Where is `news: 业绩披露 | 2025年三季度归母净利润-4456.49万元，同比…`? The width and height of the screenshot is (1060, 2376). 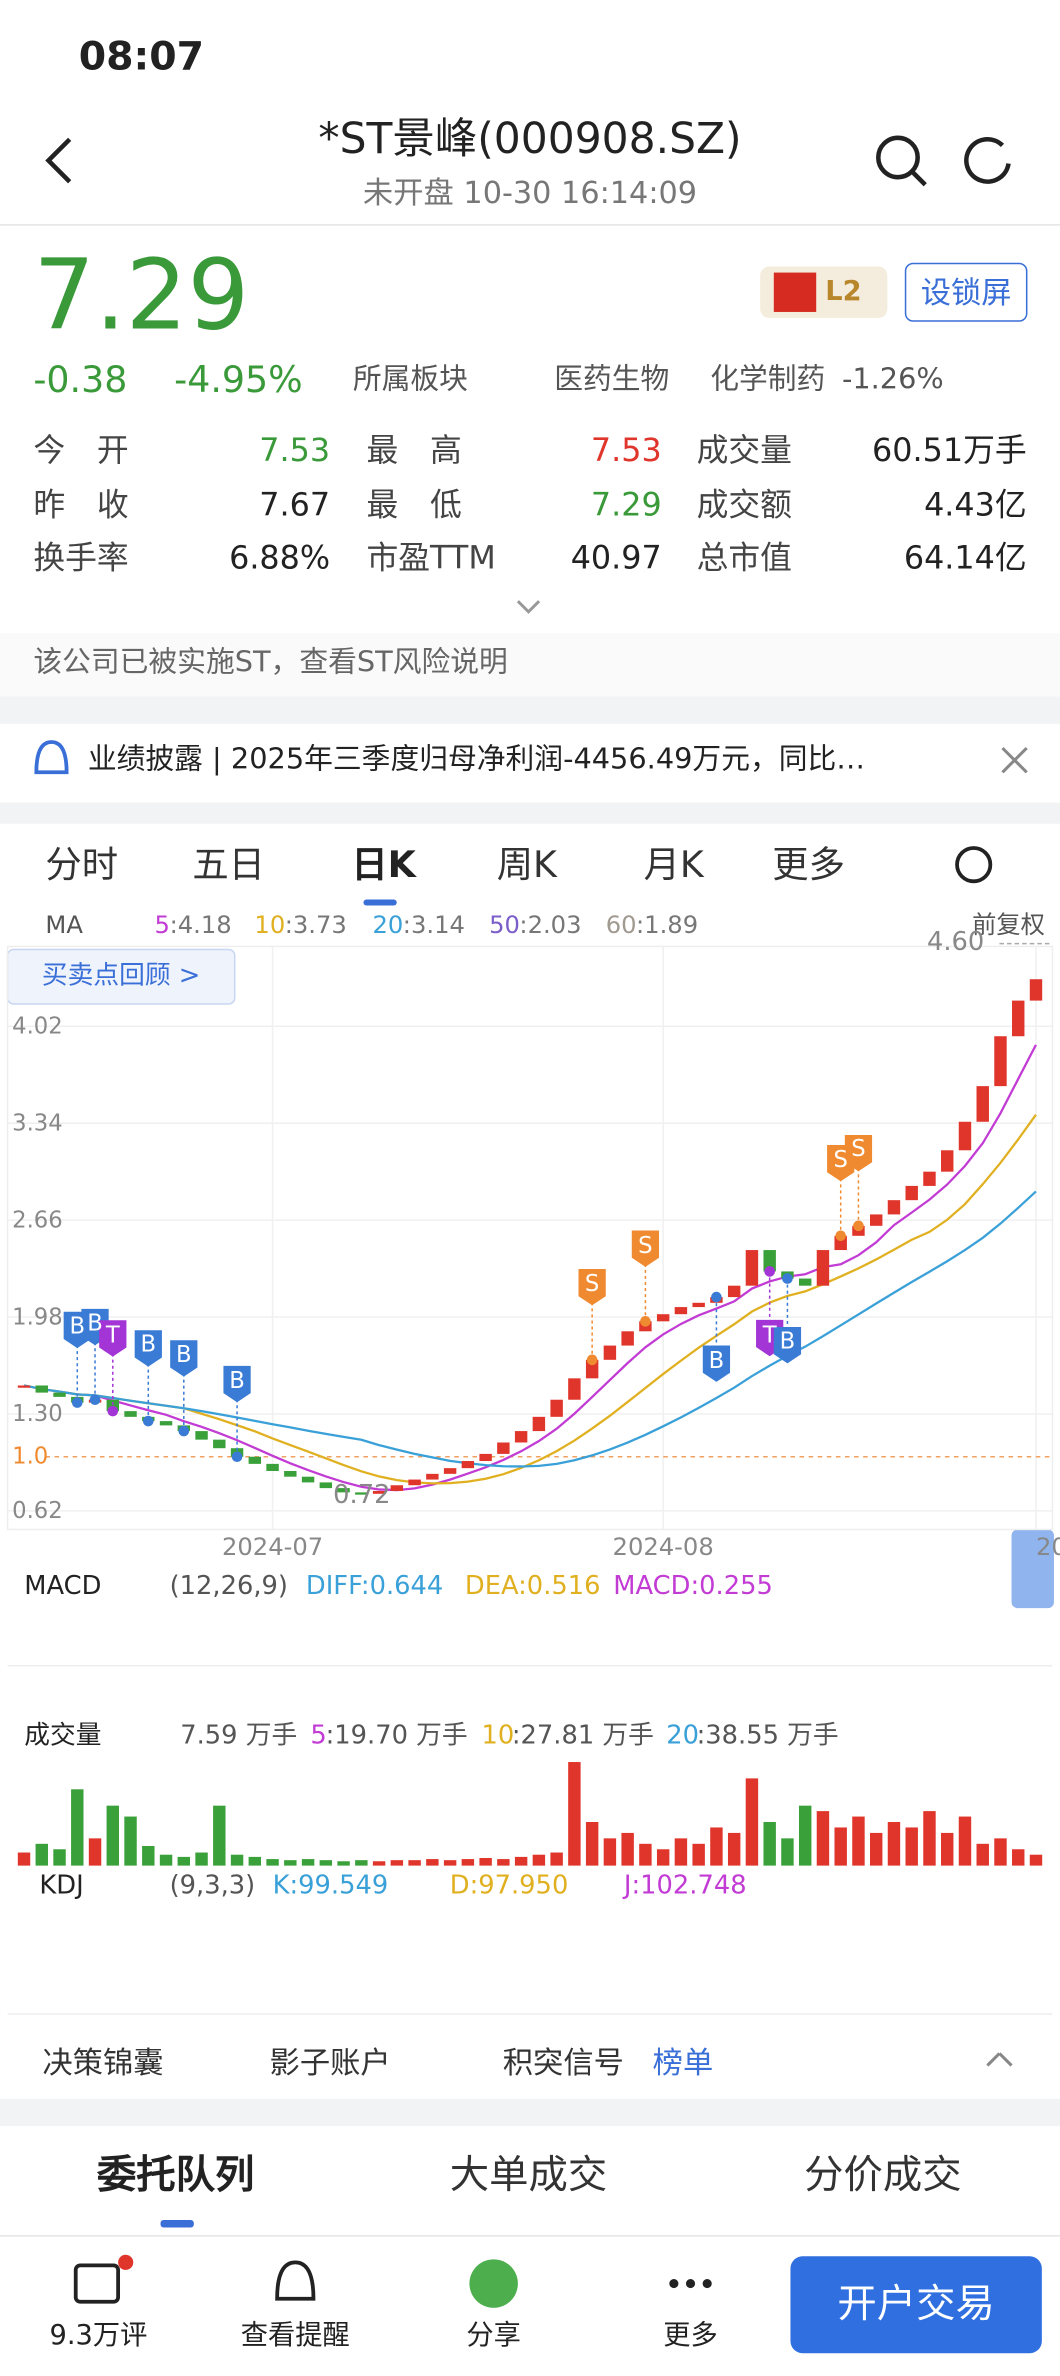 news: 业绩披露 | 2025年三季度归母净利润-4456.49万元，同比… is located at coordinates (476, 759).